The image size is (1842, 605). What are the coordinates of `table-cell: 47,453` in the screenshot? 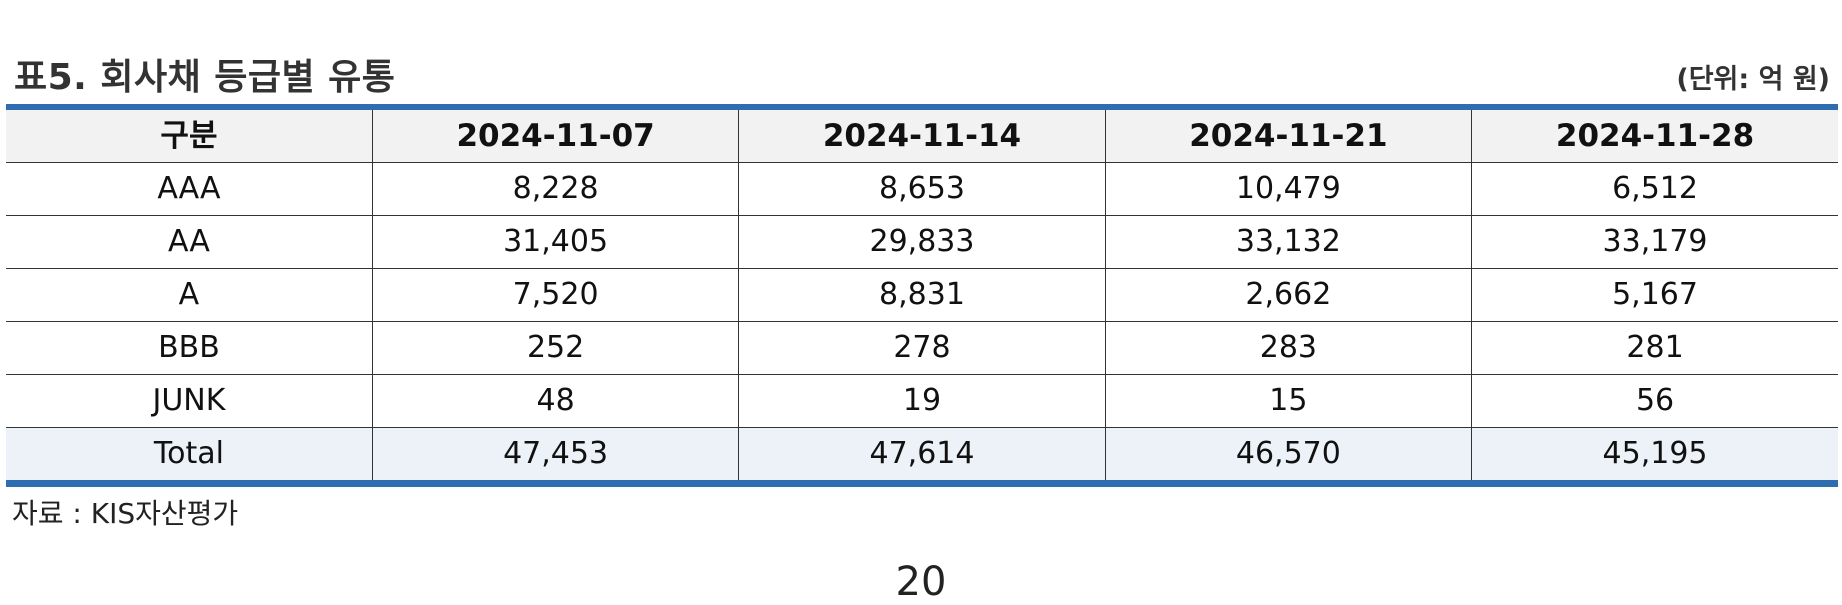 It's located at (556, 455).